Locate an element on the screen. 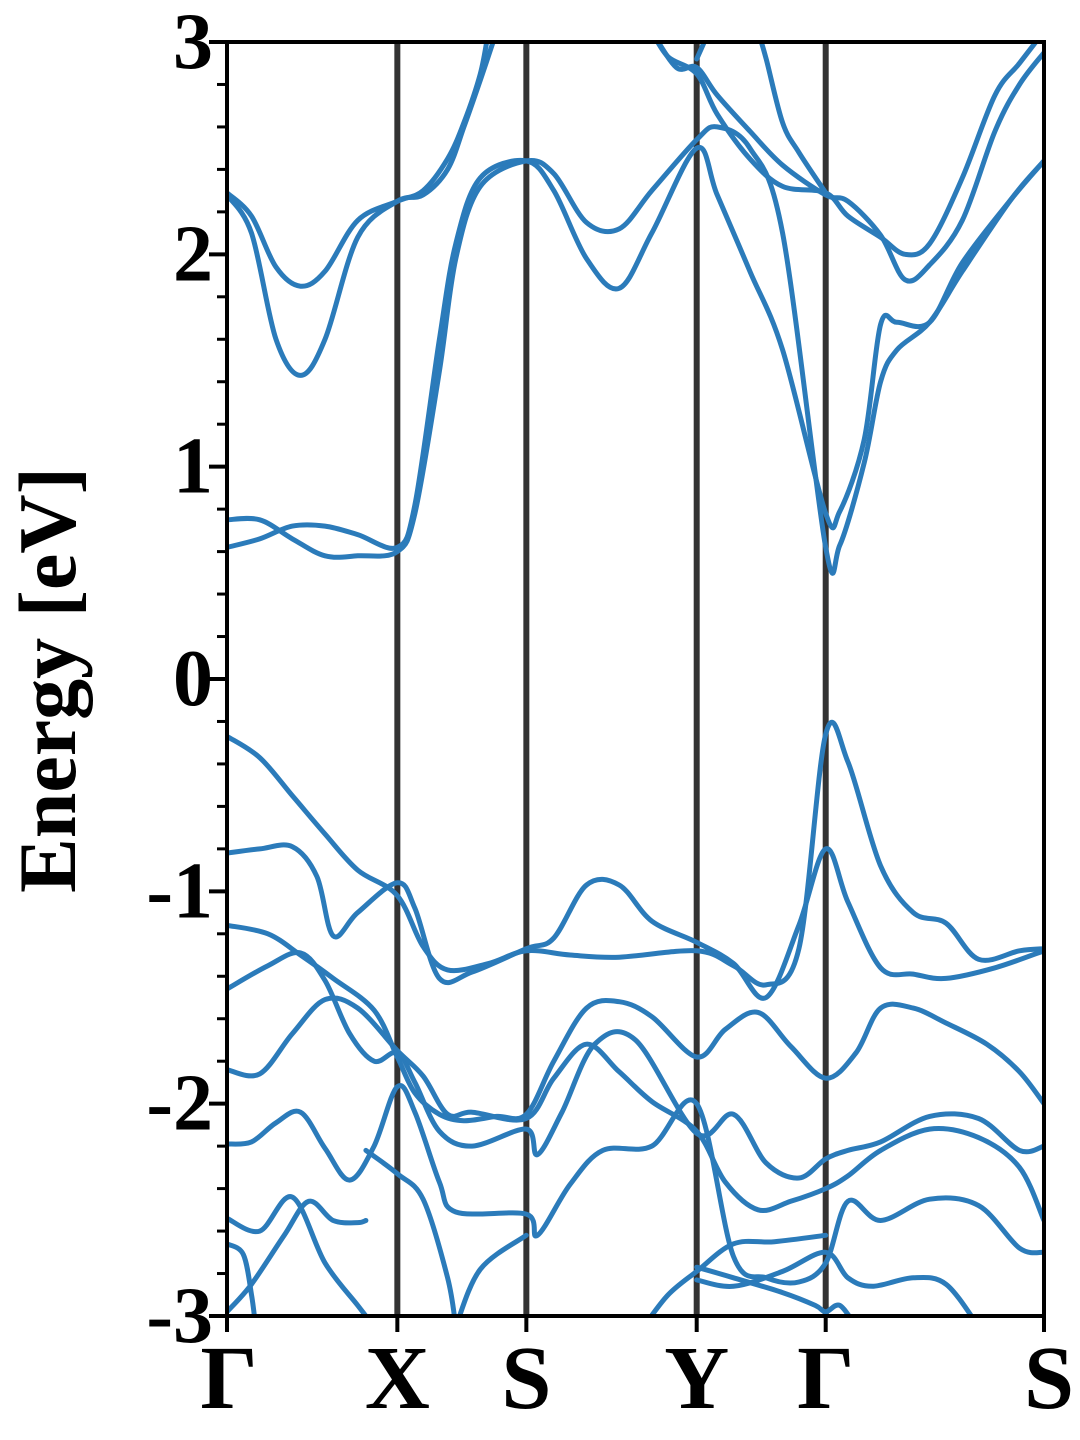 The image size is (1080, 1440). y-tick-label: -1 is located at coordinates (179, 891).